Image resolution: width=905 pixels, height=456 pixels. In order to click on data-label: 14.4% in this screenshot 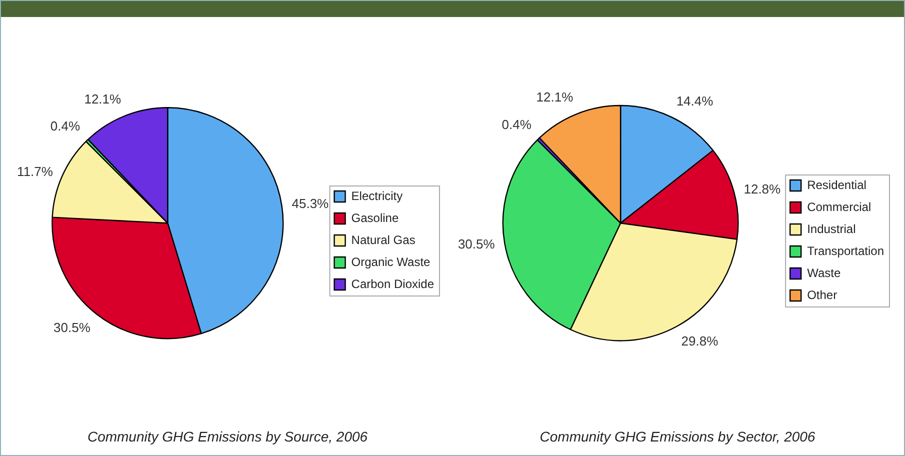, I will do `click(695, 100)`.